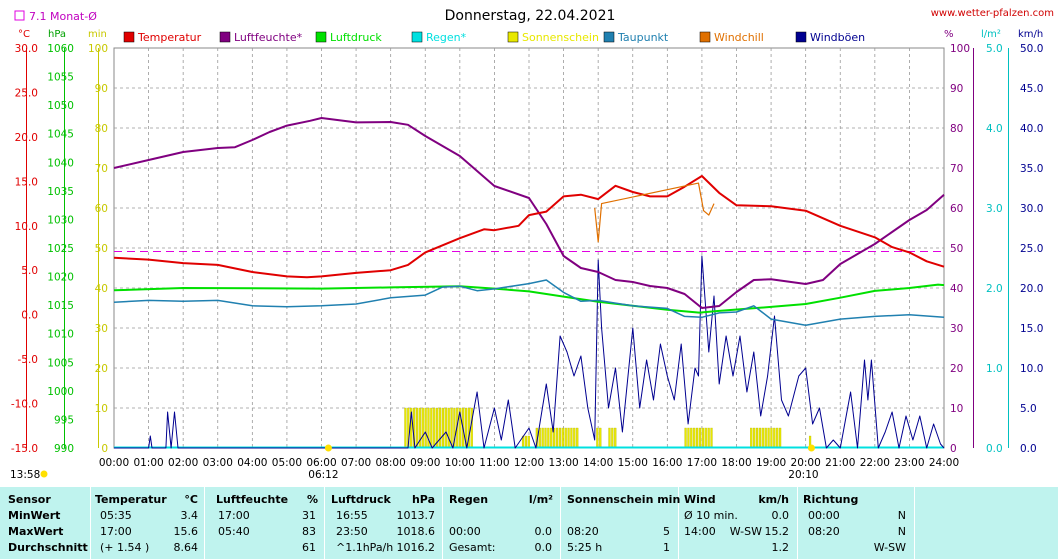  What do you see at coordinates (563, 463) in the screenshot?
I see `tick-hour: 13:00` at bounding box center [563, 463].